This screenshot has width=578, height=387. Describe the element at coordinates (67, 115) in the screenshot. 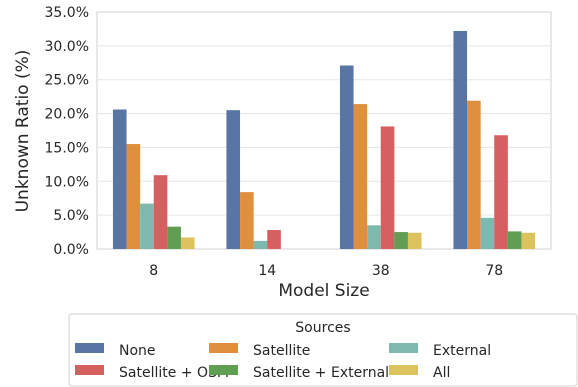

I see `y-tick-label: 20.0%` at that location.